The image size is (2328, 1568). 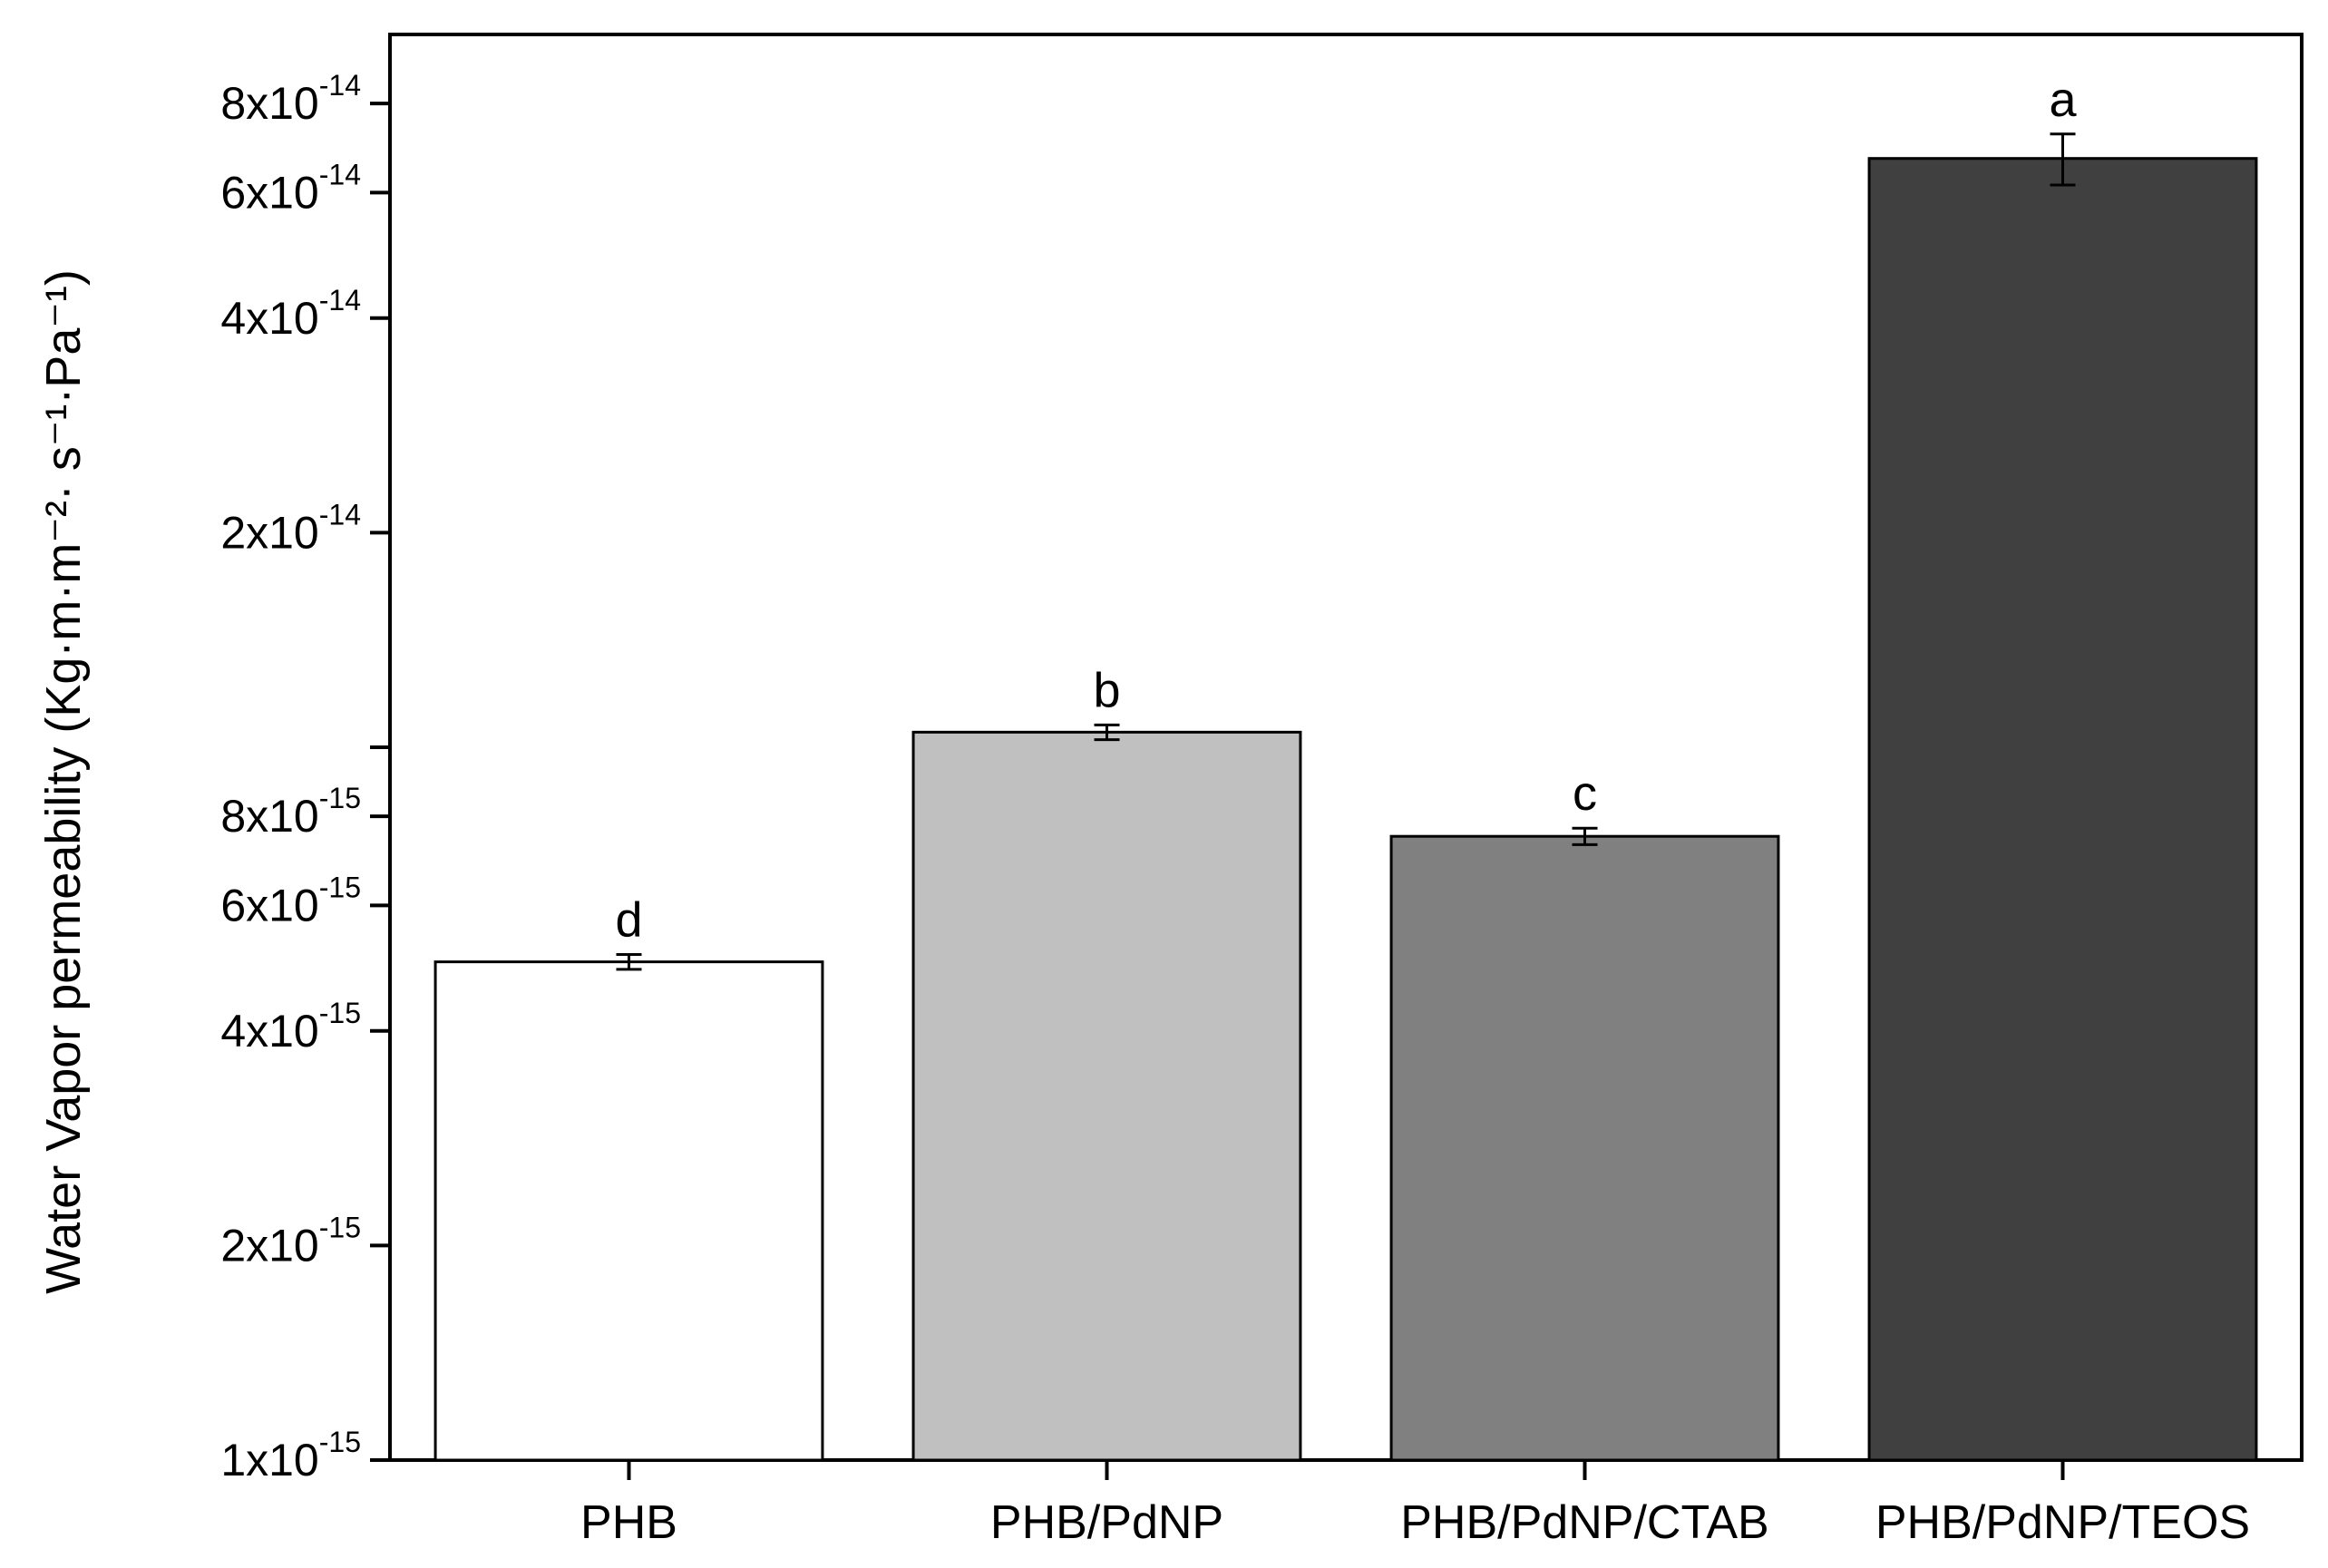 I want to click on significance-label: c, so click(x=1585, y=793).